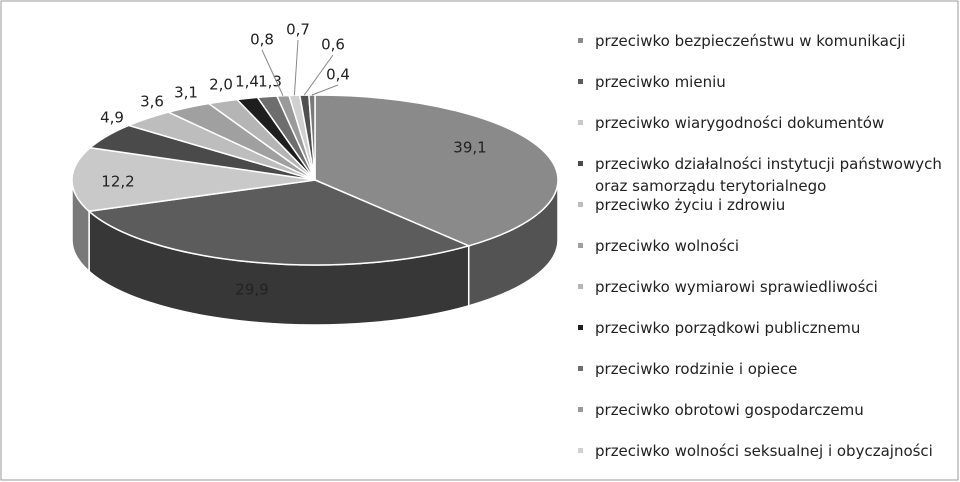  What do you see at coordinates (152, 102) in the screenshot?
I see `data-label: 3,6` at bounding box center [152, 102].